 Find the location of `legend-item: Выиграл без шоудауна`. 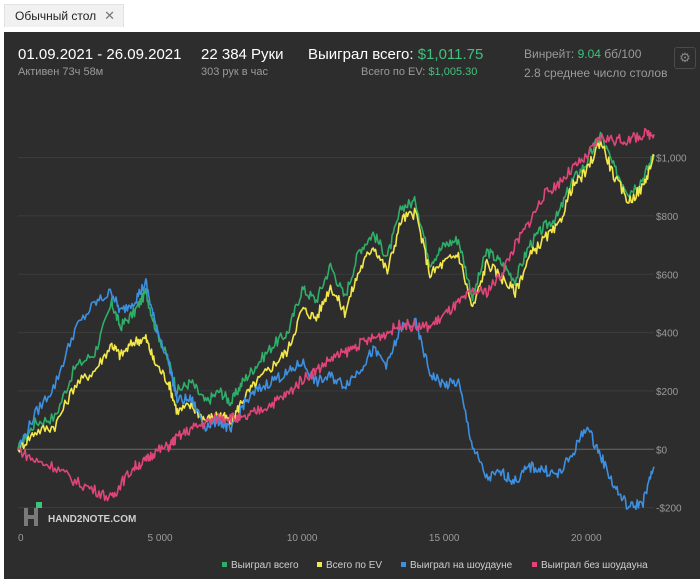

legend-item: Выиграл без шоудауна is located at coordinates (590, 565).